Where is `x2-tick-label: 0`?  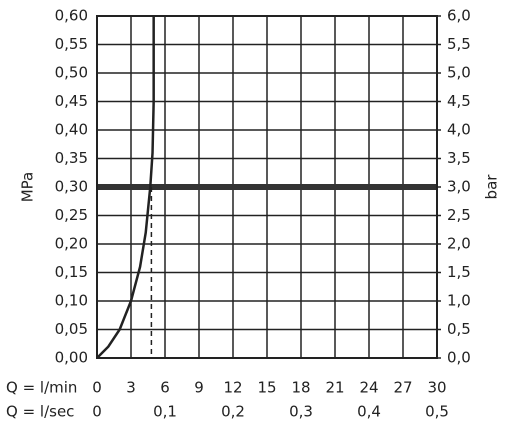 x2-tick-label: 0 is located at coordinates (97, 412).